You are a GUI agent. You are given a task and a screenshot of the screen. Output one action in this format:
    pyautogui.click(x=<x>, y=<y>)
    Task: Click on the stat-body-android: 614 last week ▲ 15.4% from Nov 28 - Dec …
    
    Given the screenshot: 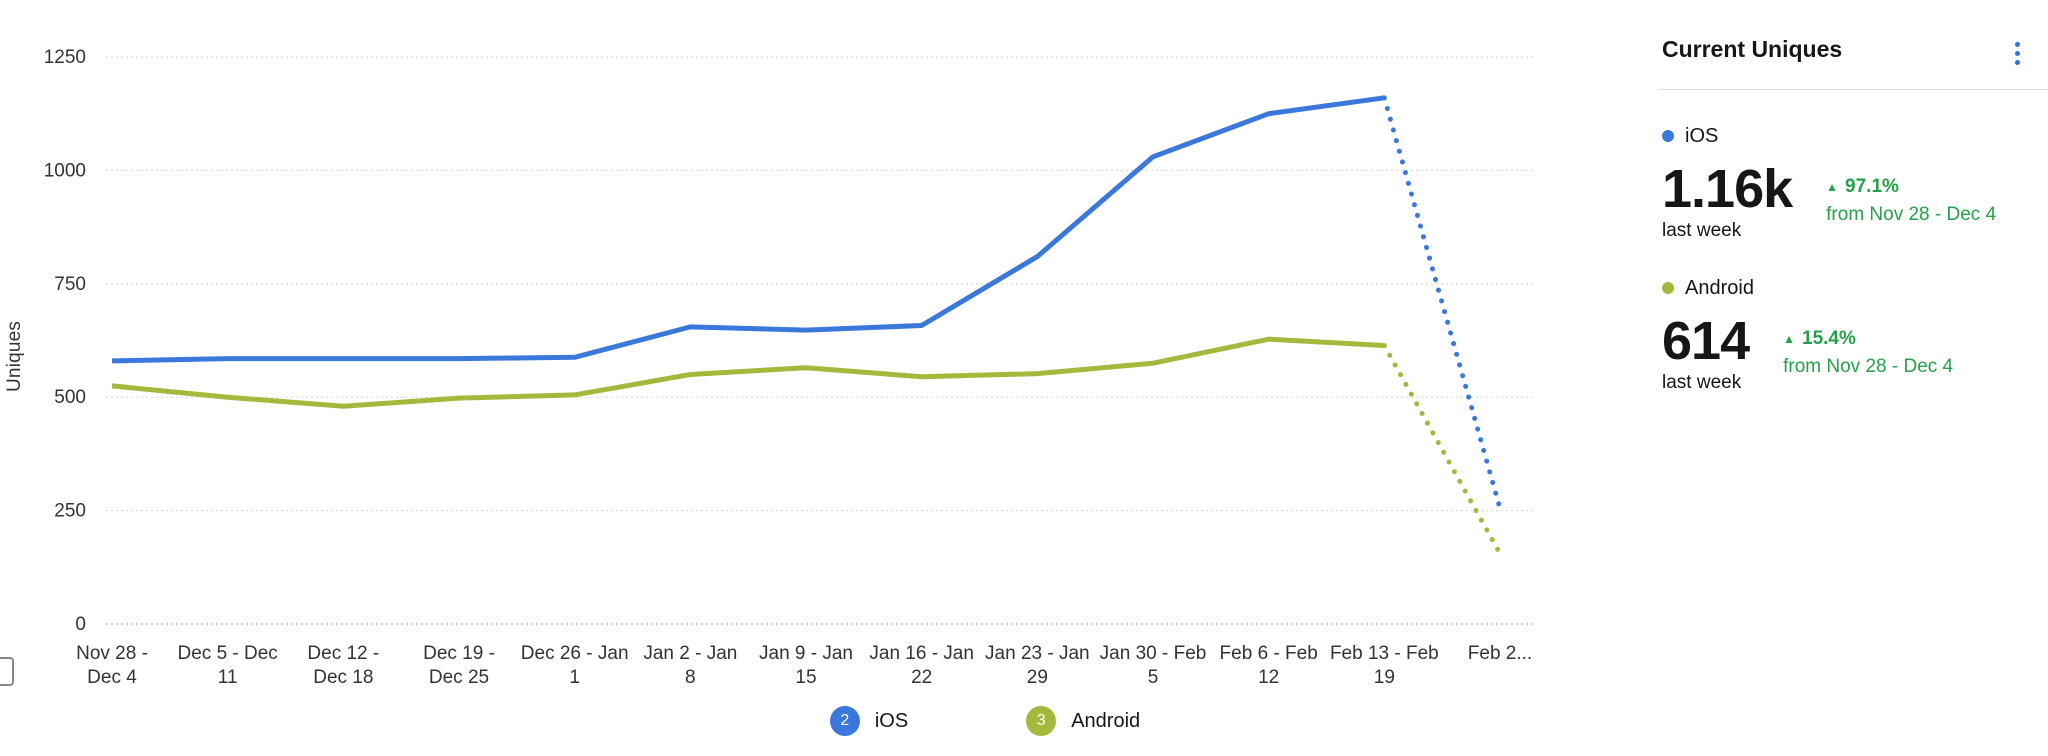 What is the action you would take?
    pyautogui.click(x=1845, y=354)
    